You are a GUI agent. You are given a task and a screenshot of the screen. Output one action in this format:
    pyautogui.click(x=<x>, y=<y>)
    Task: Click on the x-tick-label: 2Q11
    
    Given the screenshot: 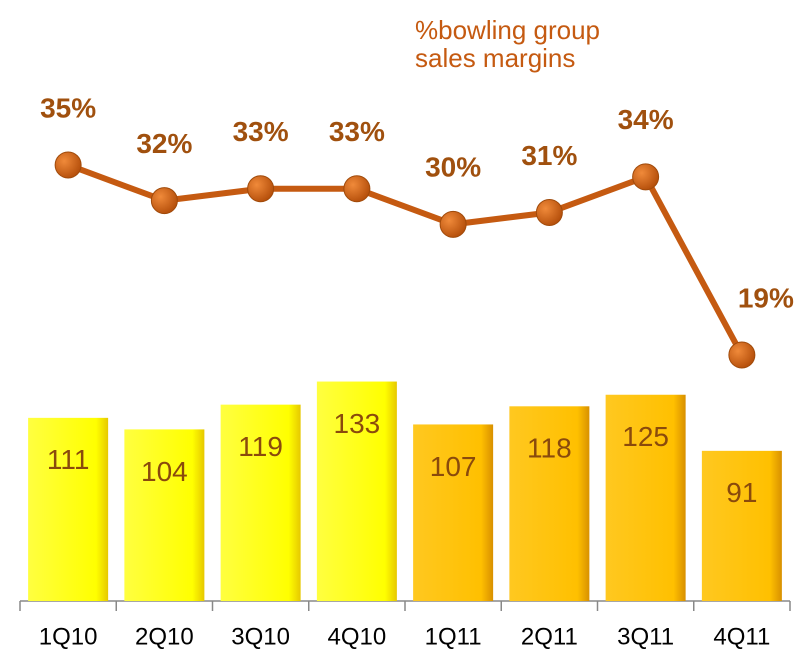 What is the action you would take?
    pyautogui.click(x=549, y=636)
    